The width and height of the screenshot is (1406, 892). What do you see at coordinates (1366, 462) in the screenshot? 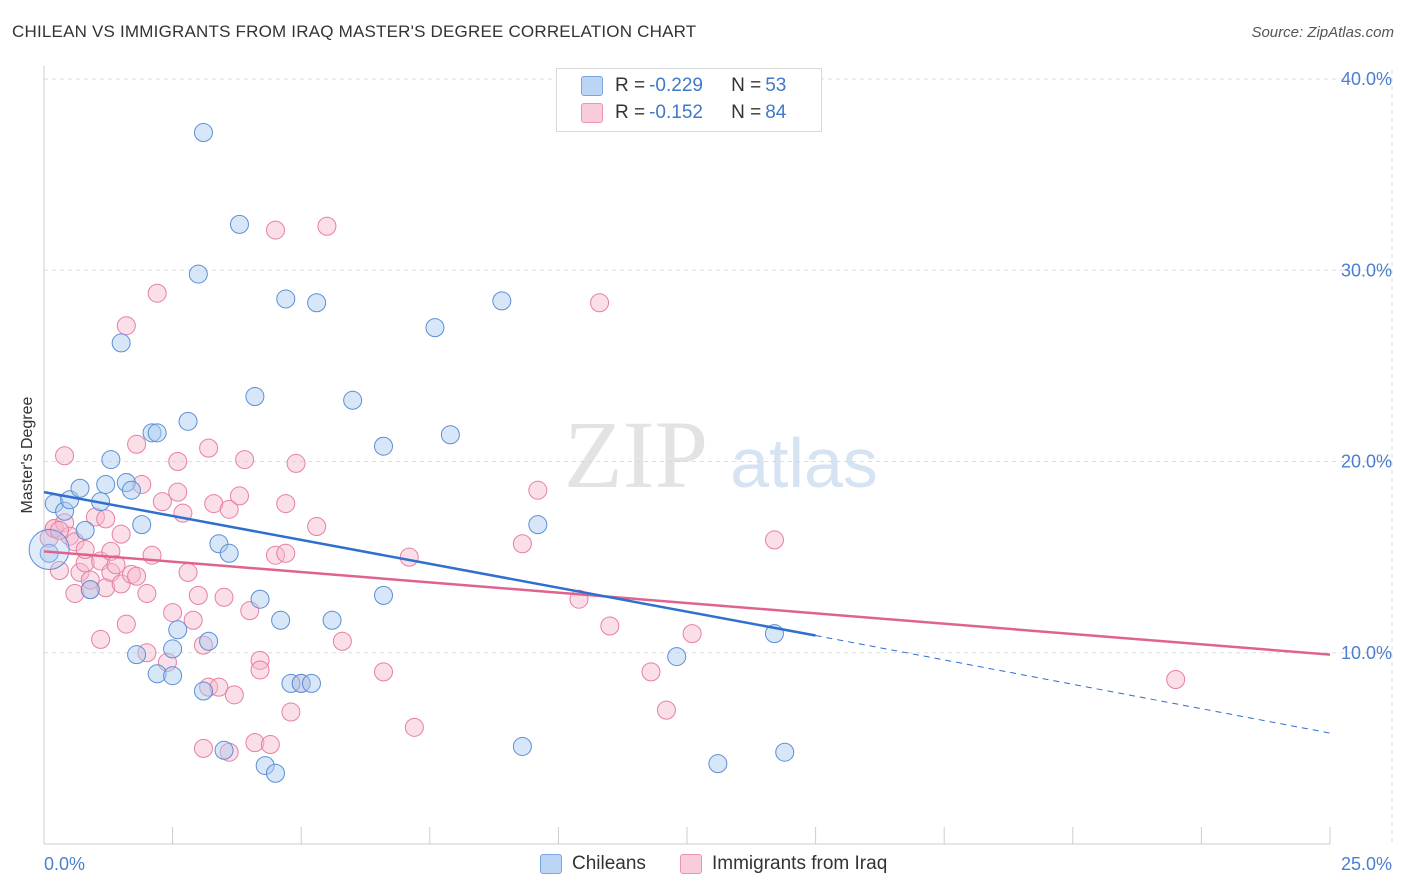
I see `y-tick-label: 20.0%` at bounding box center [1366, 462].